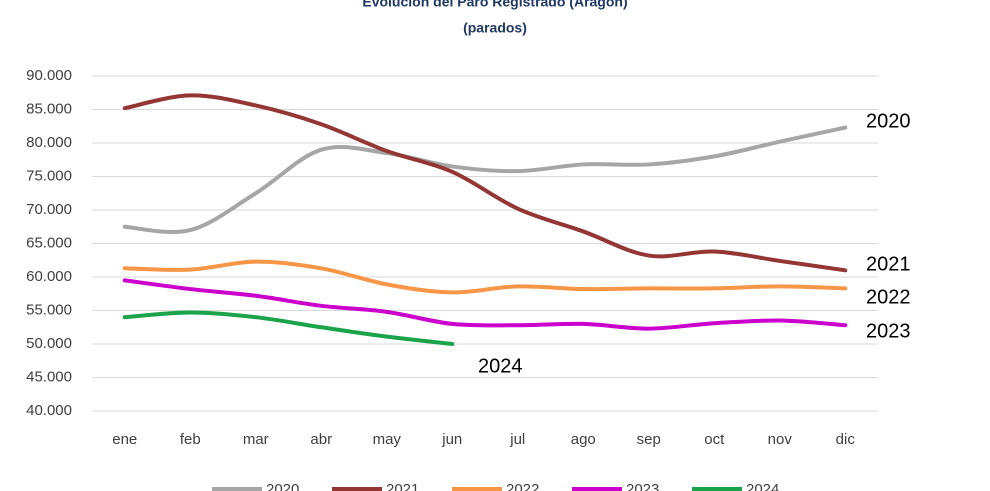 The width and height of the screenshot is (990, 491). What do you see at coordinates (494, 5) in the screenshot?
I see `chart-title: Evolución del Paro Registrado (Aragón)` at bounding box center [494, 5].